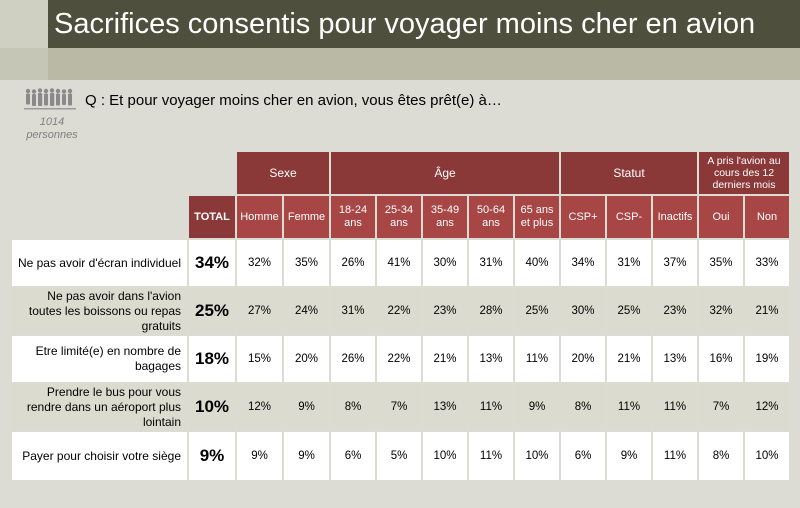 The width and height of the screenshot is (800, 508). What do you see at coordinates (353, 217) in the screenshot?
I see `column-header: 18-24 ans` at bounding box center [353, 217].